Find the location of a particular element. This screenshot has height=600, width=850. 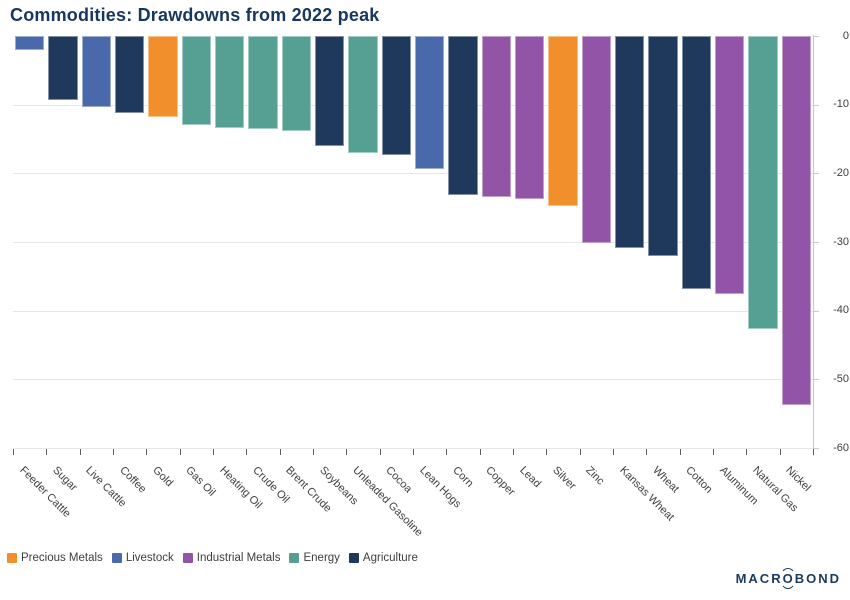

y-tick--30 is located at coordinates (816, 242).